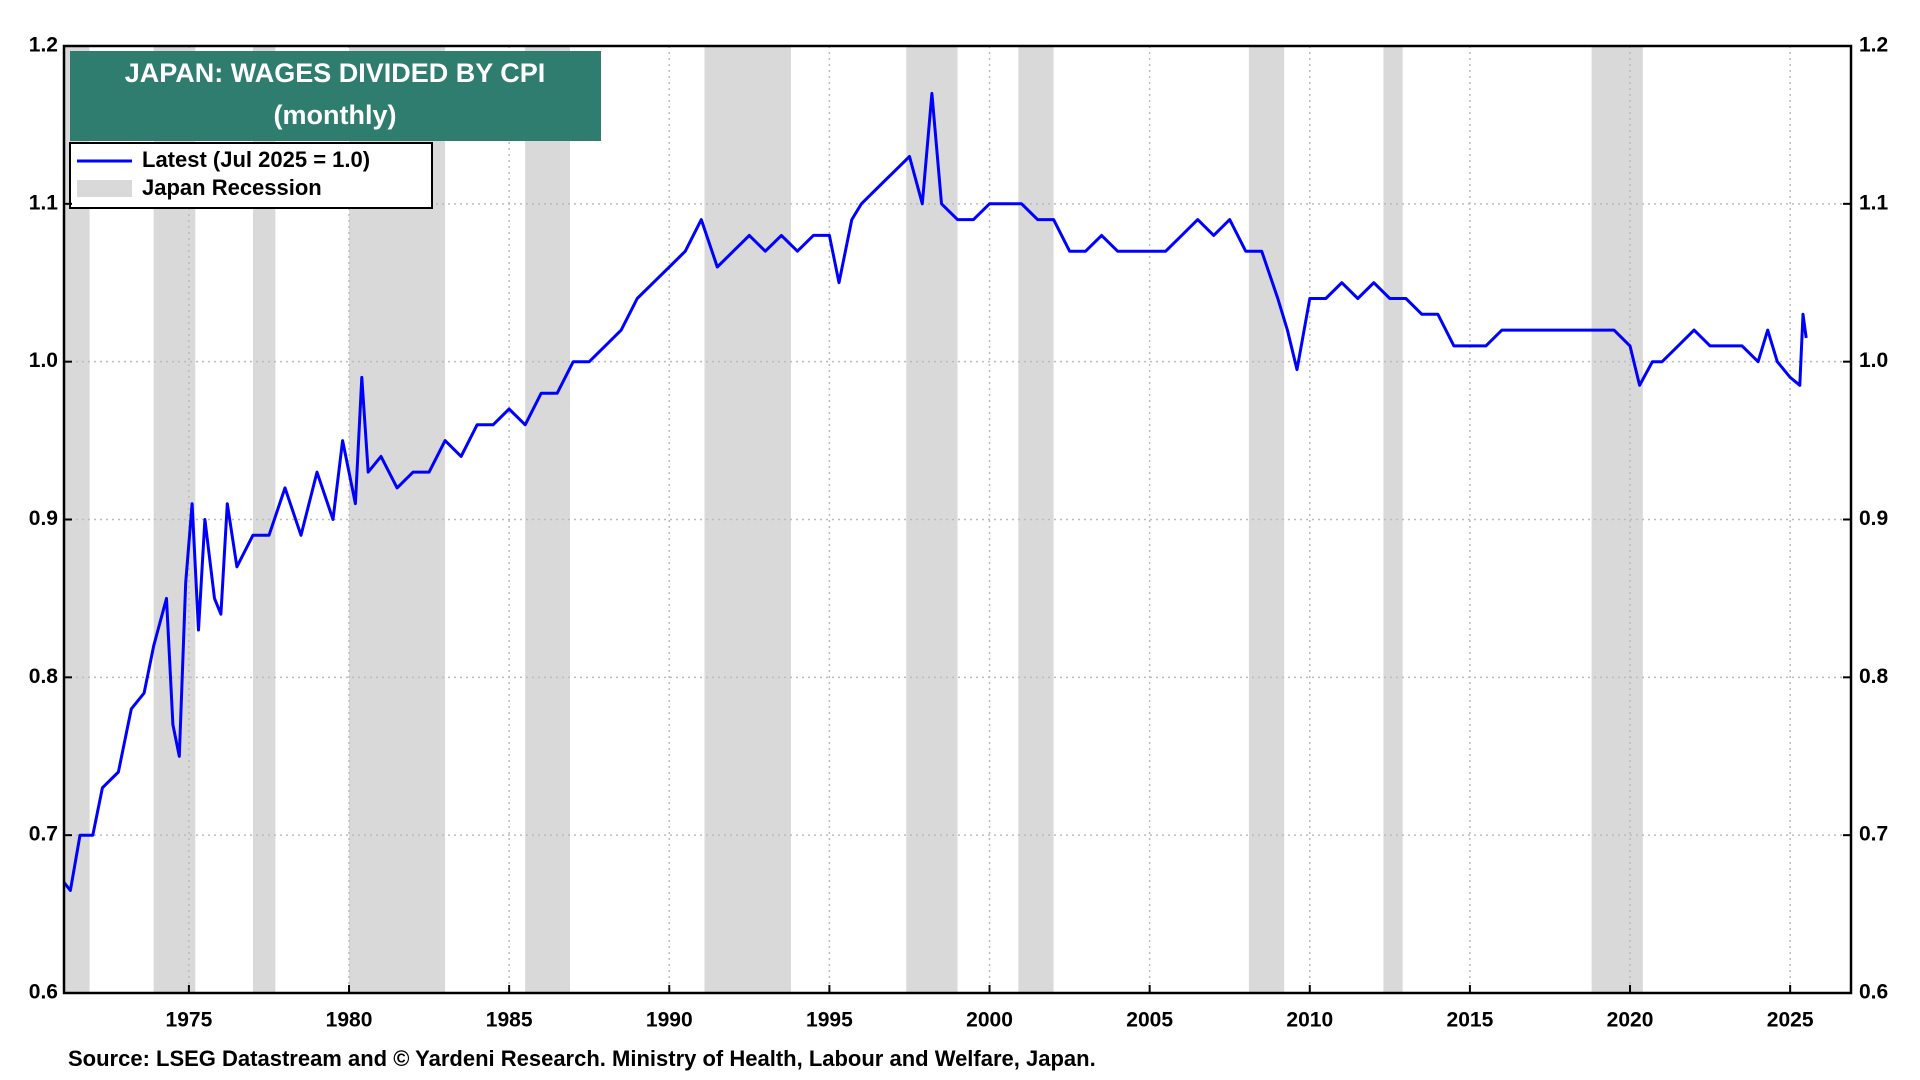  I want to click on chart-title: JAPAN: WAGES DIVIDED BY CPI, so click(335, 73).